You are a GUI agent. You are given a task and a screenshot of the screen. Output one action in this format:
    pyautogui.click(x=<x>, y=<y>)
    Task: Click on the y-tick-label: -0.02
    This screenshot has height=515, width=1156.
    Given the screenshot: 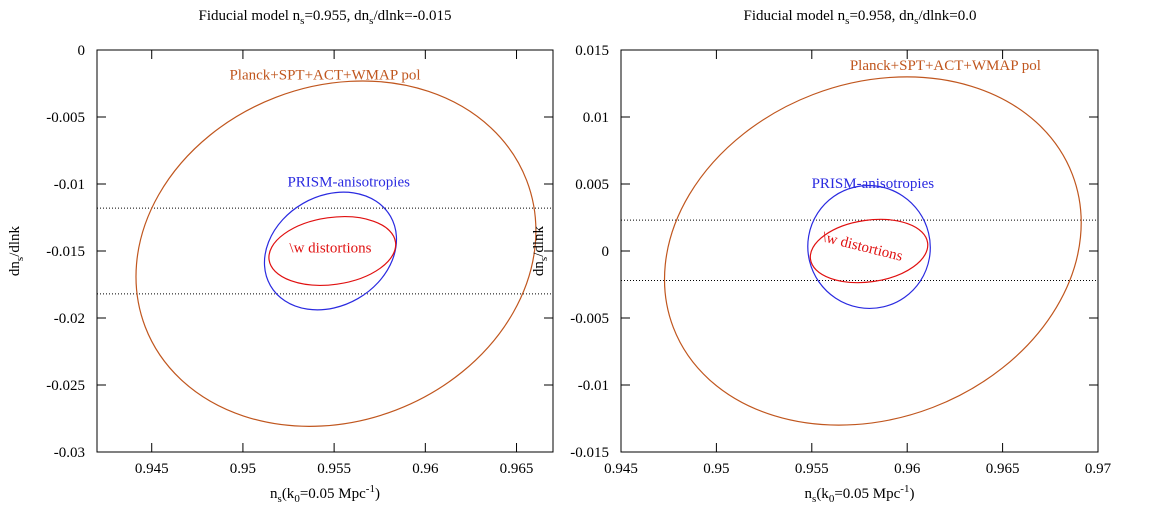 What is the action you would take?
    pyautogui.click(x=69, y=319)
    